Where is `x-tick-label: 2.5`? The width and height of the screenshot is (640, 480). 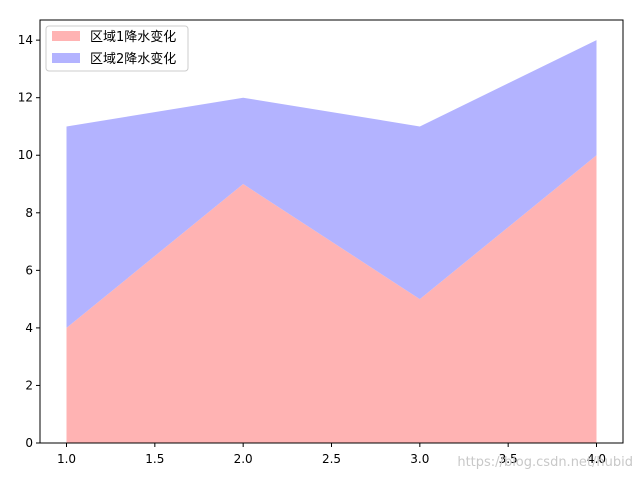 x-tick-label: 2.5 is located at coordinates (331, 459).